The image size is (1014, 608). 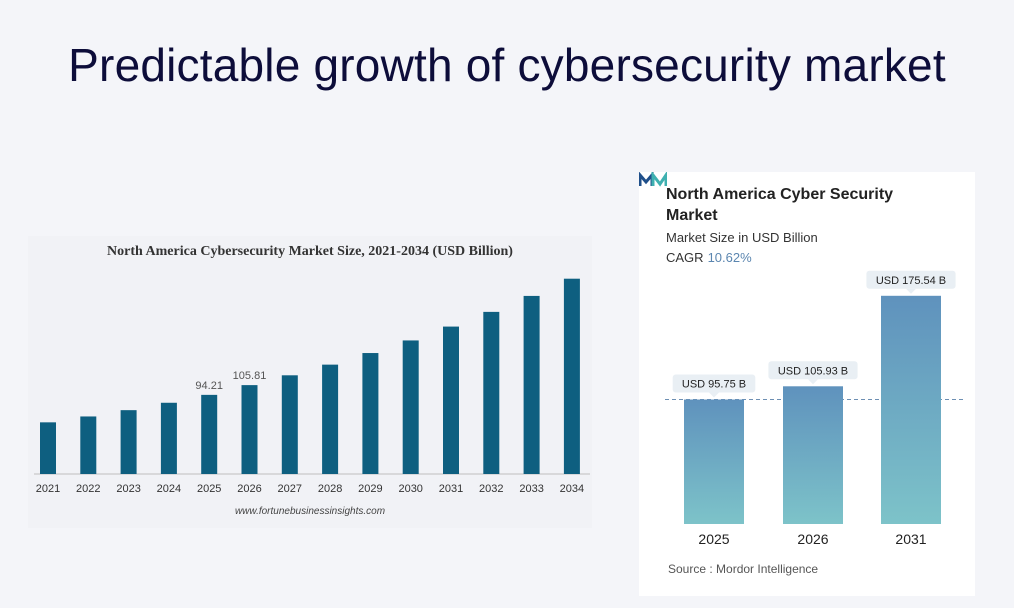 I want to click on bar-2023, so click(x=128, y=442).